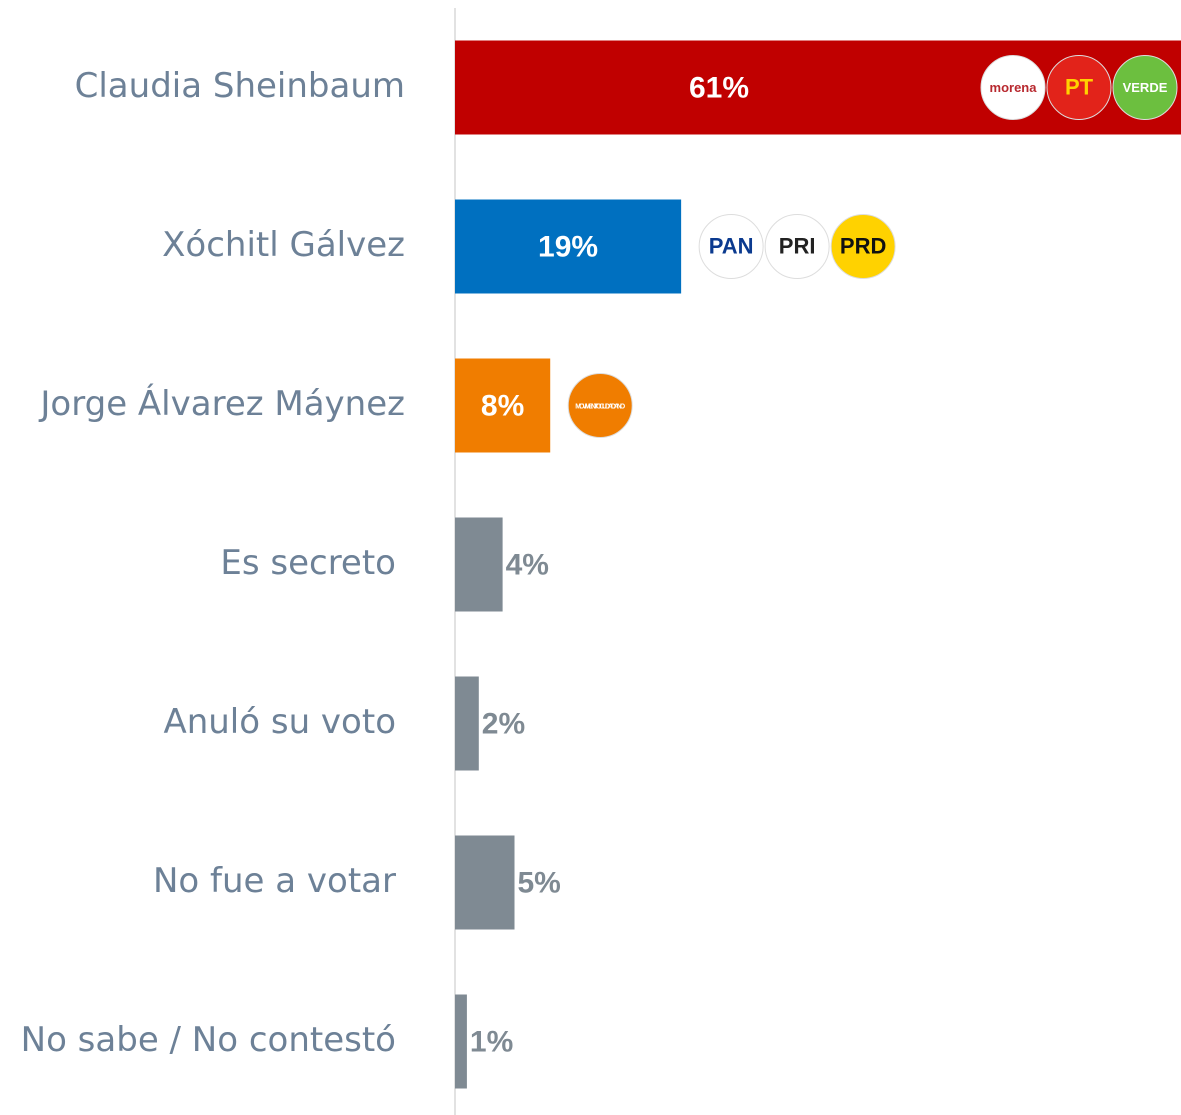 The image size is (1181, 1115). What do you see at coordinates (208, 1040) in the screenshot?
I see `category-label: No sabe / No contestó` at bounding box center [208, 1040].